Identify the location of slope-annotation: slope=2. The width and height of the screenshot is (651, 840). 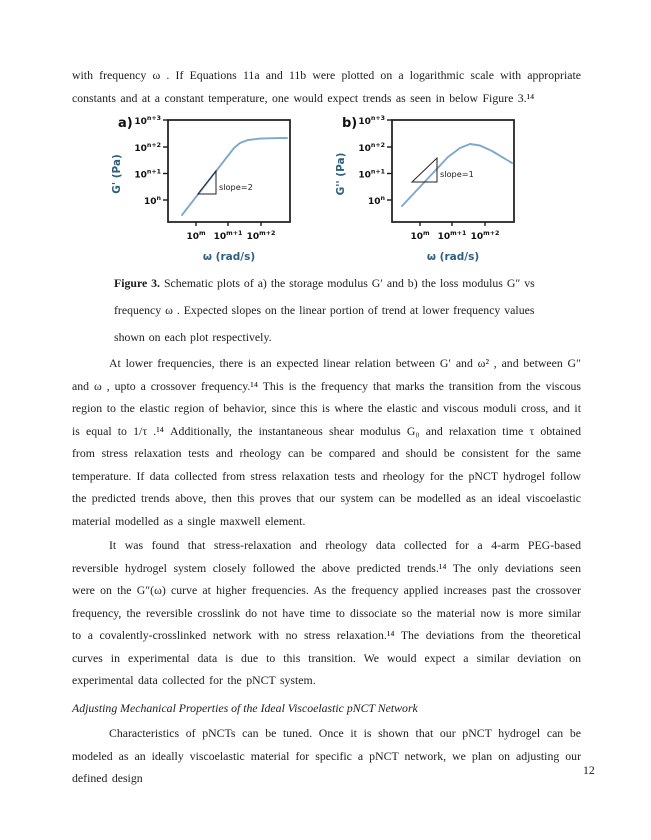
(236, 187).